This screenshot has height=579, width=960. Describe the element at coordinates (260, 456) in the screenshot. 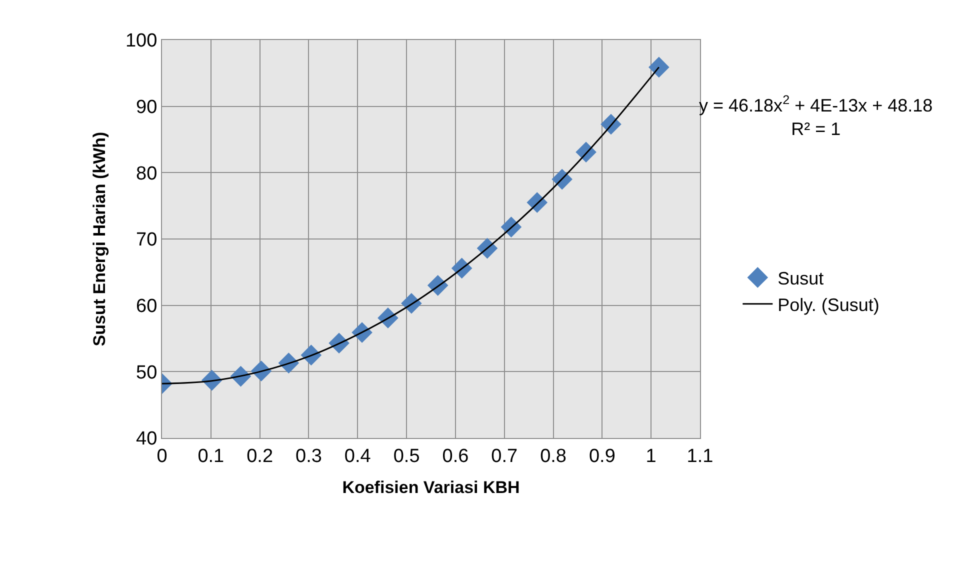

I see `x-tick-label: 0.2` at that location.